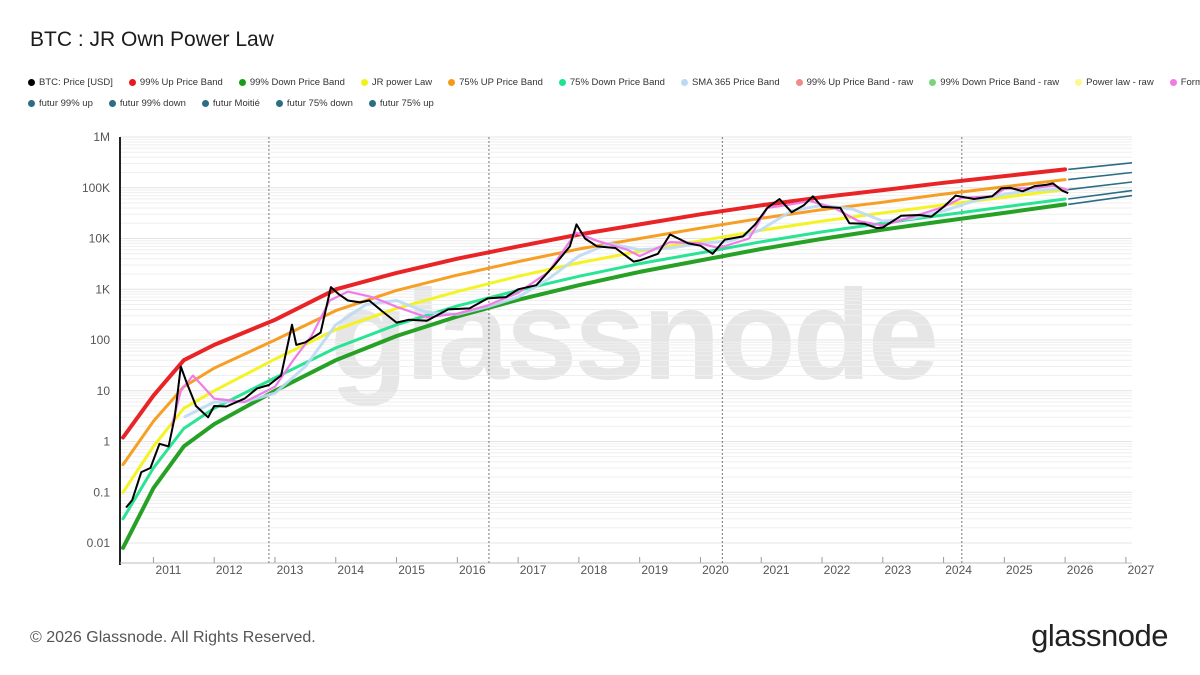  I want to click on legend-item: 99% Down Price Band - raw, so click(994, 82).